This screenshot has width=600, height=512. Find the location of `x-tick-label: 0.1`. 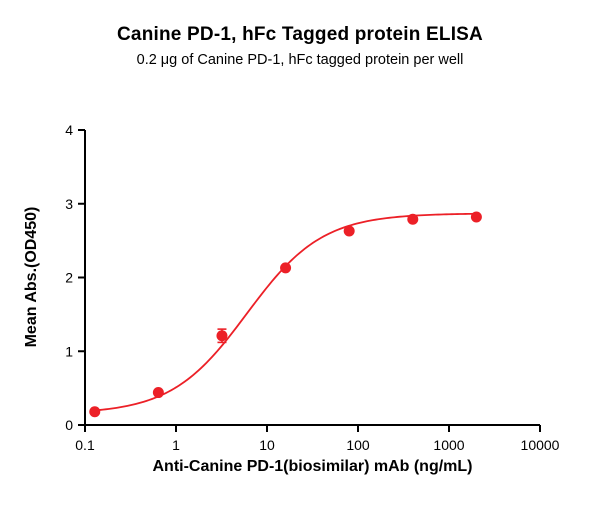

x-tick-label: 0.1 is located at coordinates (85, 445).